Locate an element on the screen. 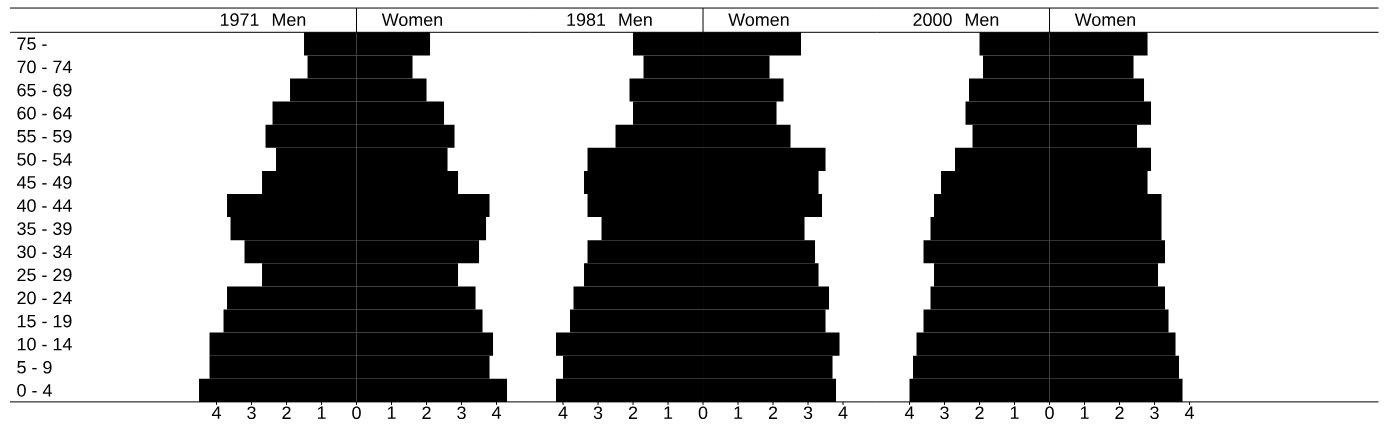  y-tick-label: 5 - 9 is located at coordinates (34, 367).